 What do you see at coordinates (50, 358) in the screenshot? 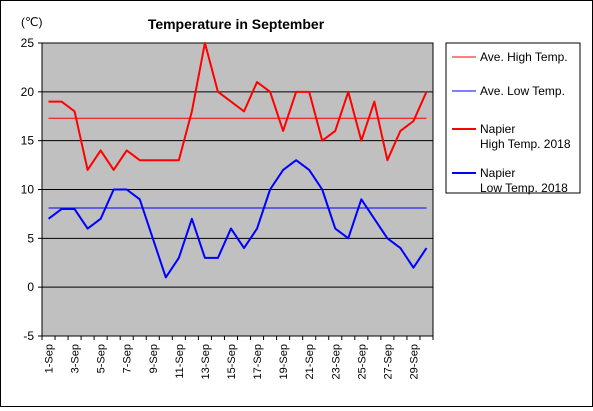
I see `x-tick-label: 1-Sep` at bounding box center [50, 358].